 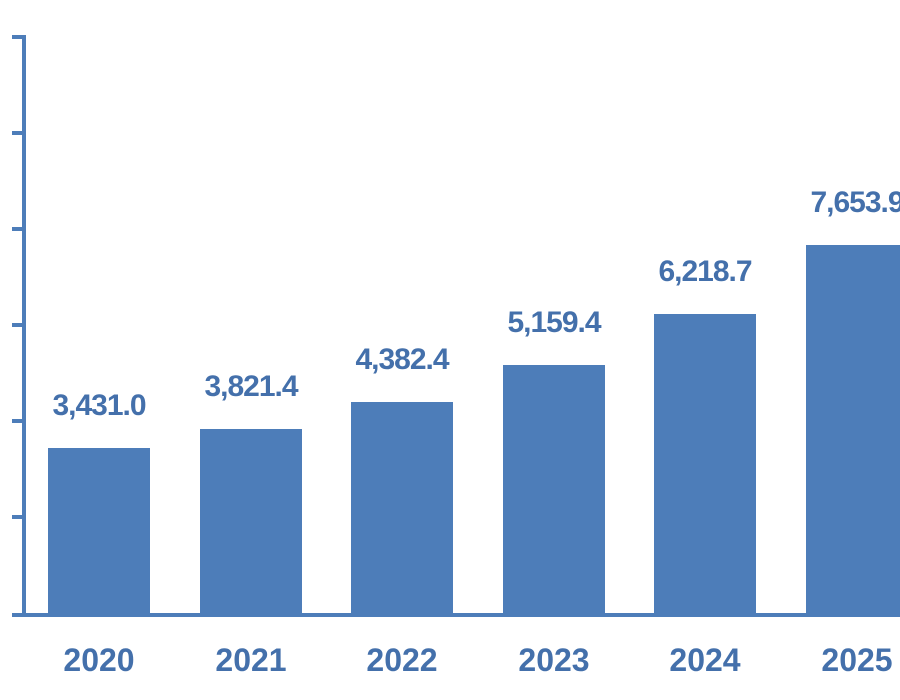 I want to click on value-label-2022: 4,382.4, so click(x=402, y=359).